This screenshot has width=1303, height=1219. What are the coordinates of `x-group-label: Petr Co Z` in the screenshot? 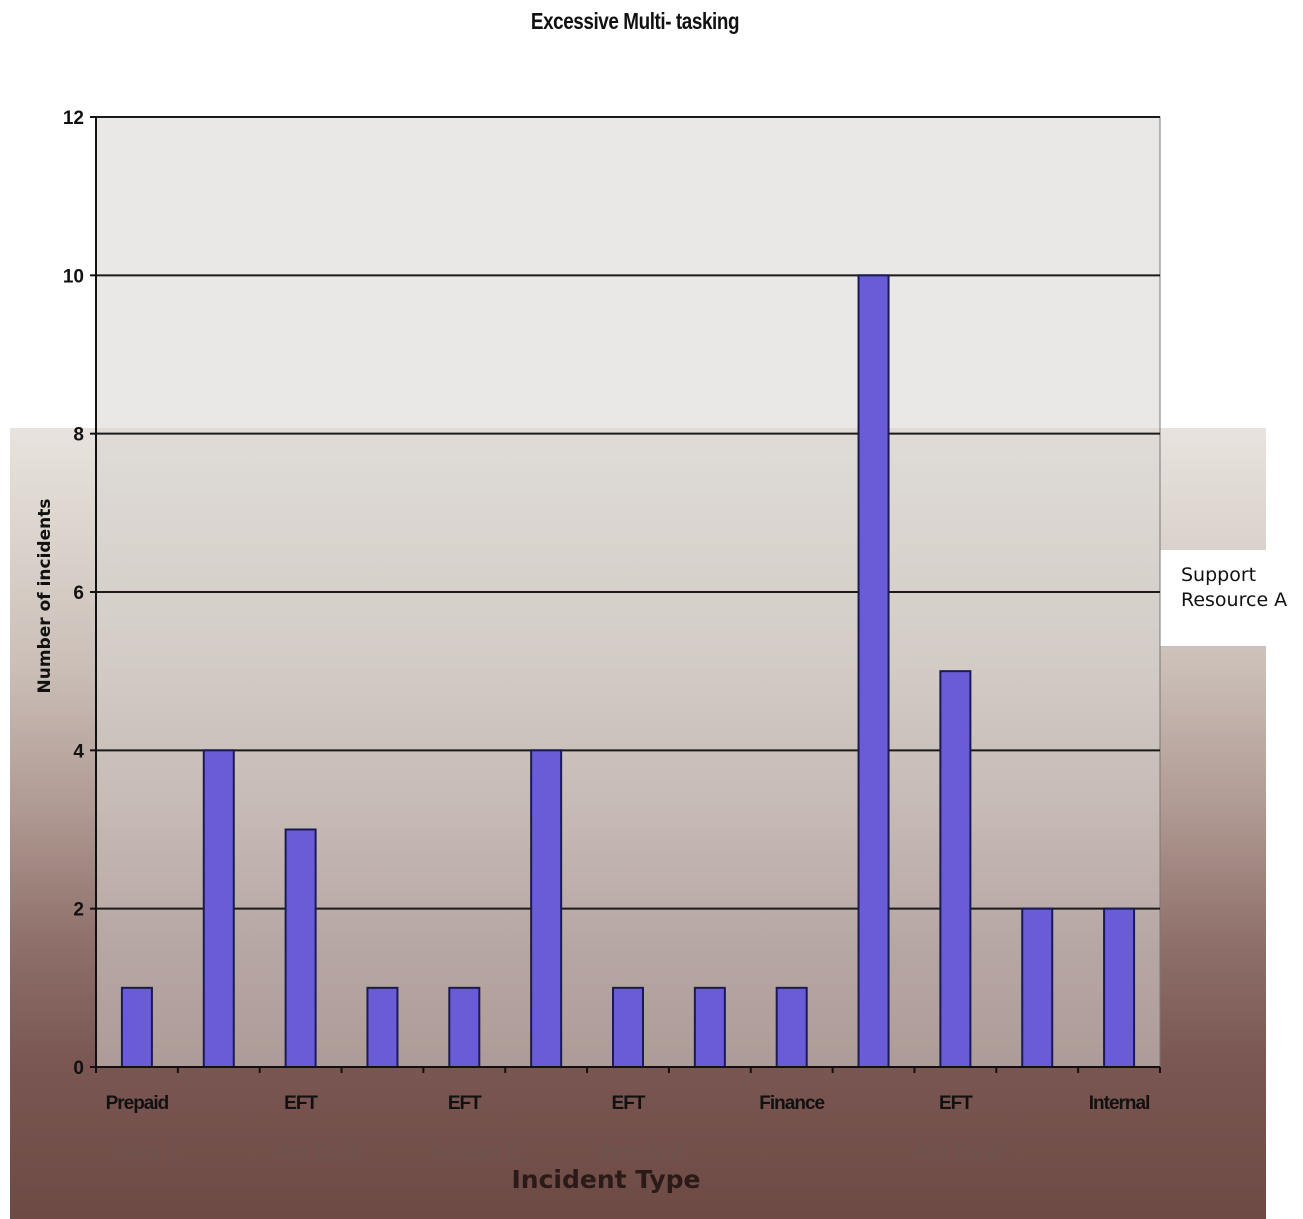 It's located at (642, 1152).